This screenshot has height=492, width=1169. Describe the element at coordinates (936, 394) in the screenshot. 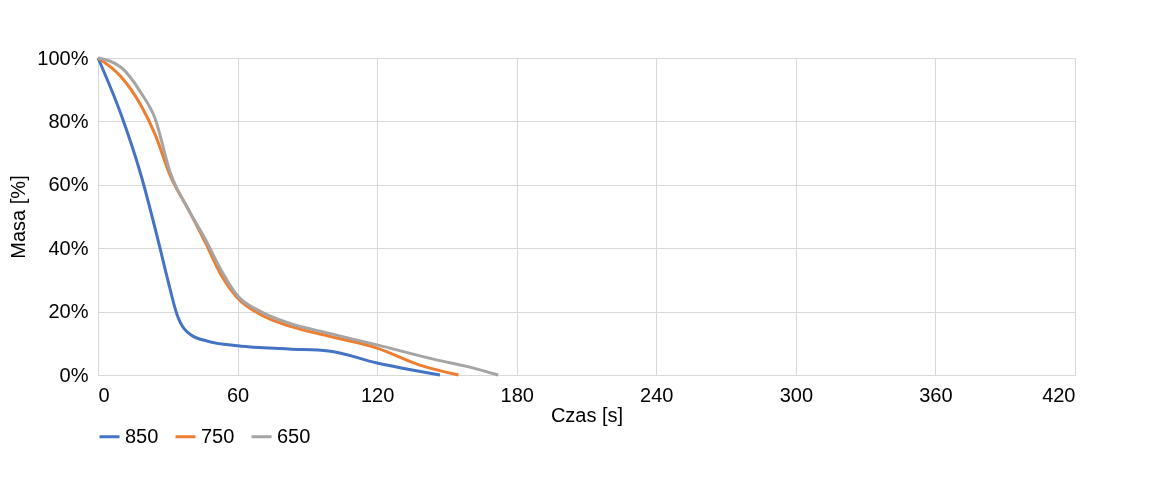

I see `x-tick-label: 360` at that location.